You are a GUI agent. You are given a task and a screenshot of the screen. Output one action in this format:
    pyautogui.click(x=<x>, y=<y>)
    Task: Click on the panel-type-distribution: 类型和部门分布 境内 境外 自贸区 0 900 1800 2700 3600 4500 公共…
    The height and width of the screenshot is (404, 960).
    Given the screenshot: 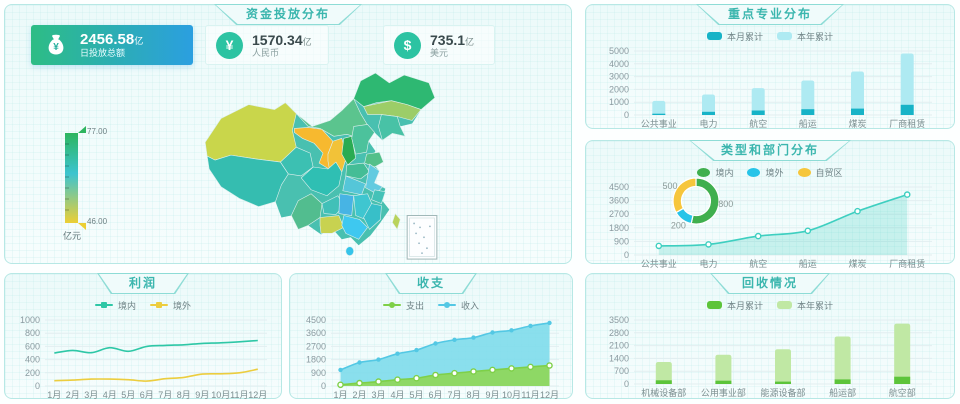 What is the action you would take?
    pyautogui.click(x=770, y=204)
    